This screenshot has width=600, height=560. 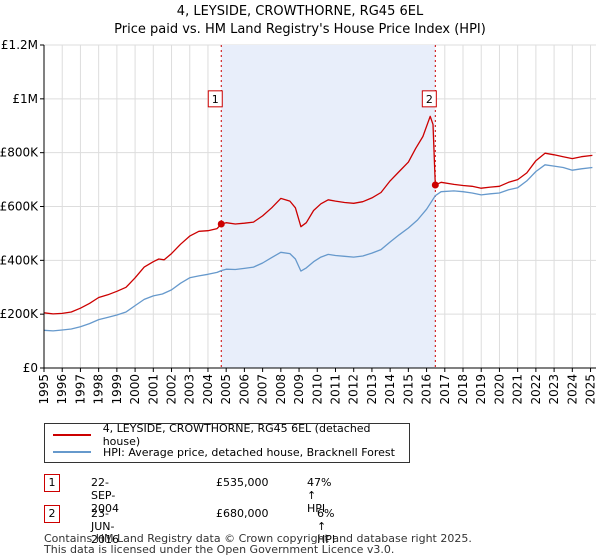 What do you see at coordinates (72, 452) in the screenshot?
I see `legend-swatch-hpi` at bounding box center [72, 452].